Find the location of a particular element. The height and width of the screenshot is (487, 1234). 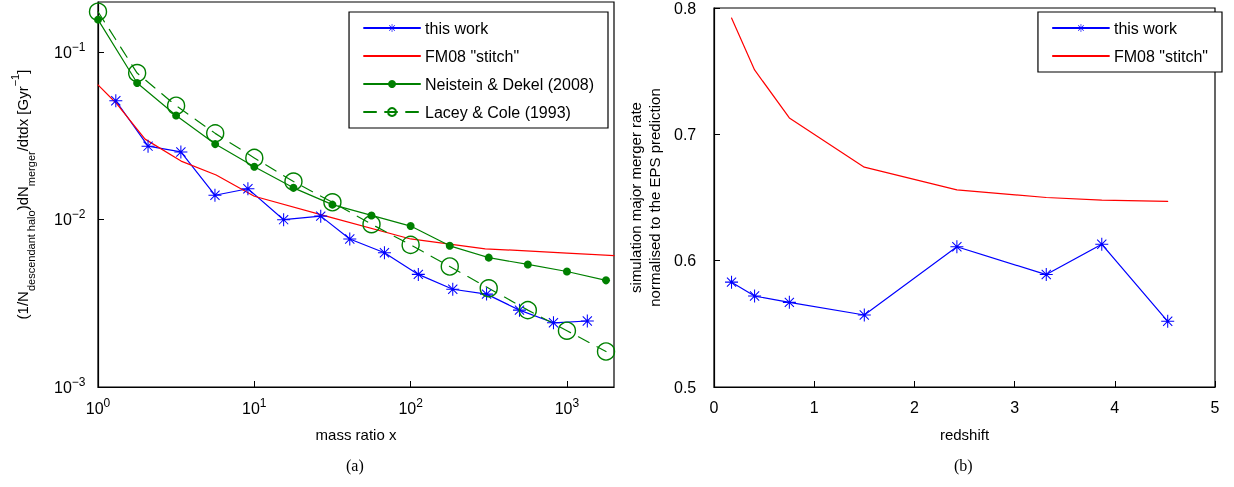

x-tick-label: 3 is located at coordinates (1015, 407).